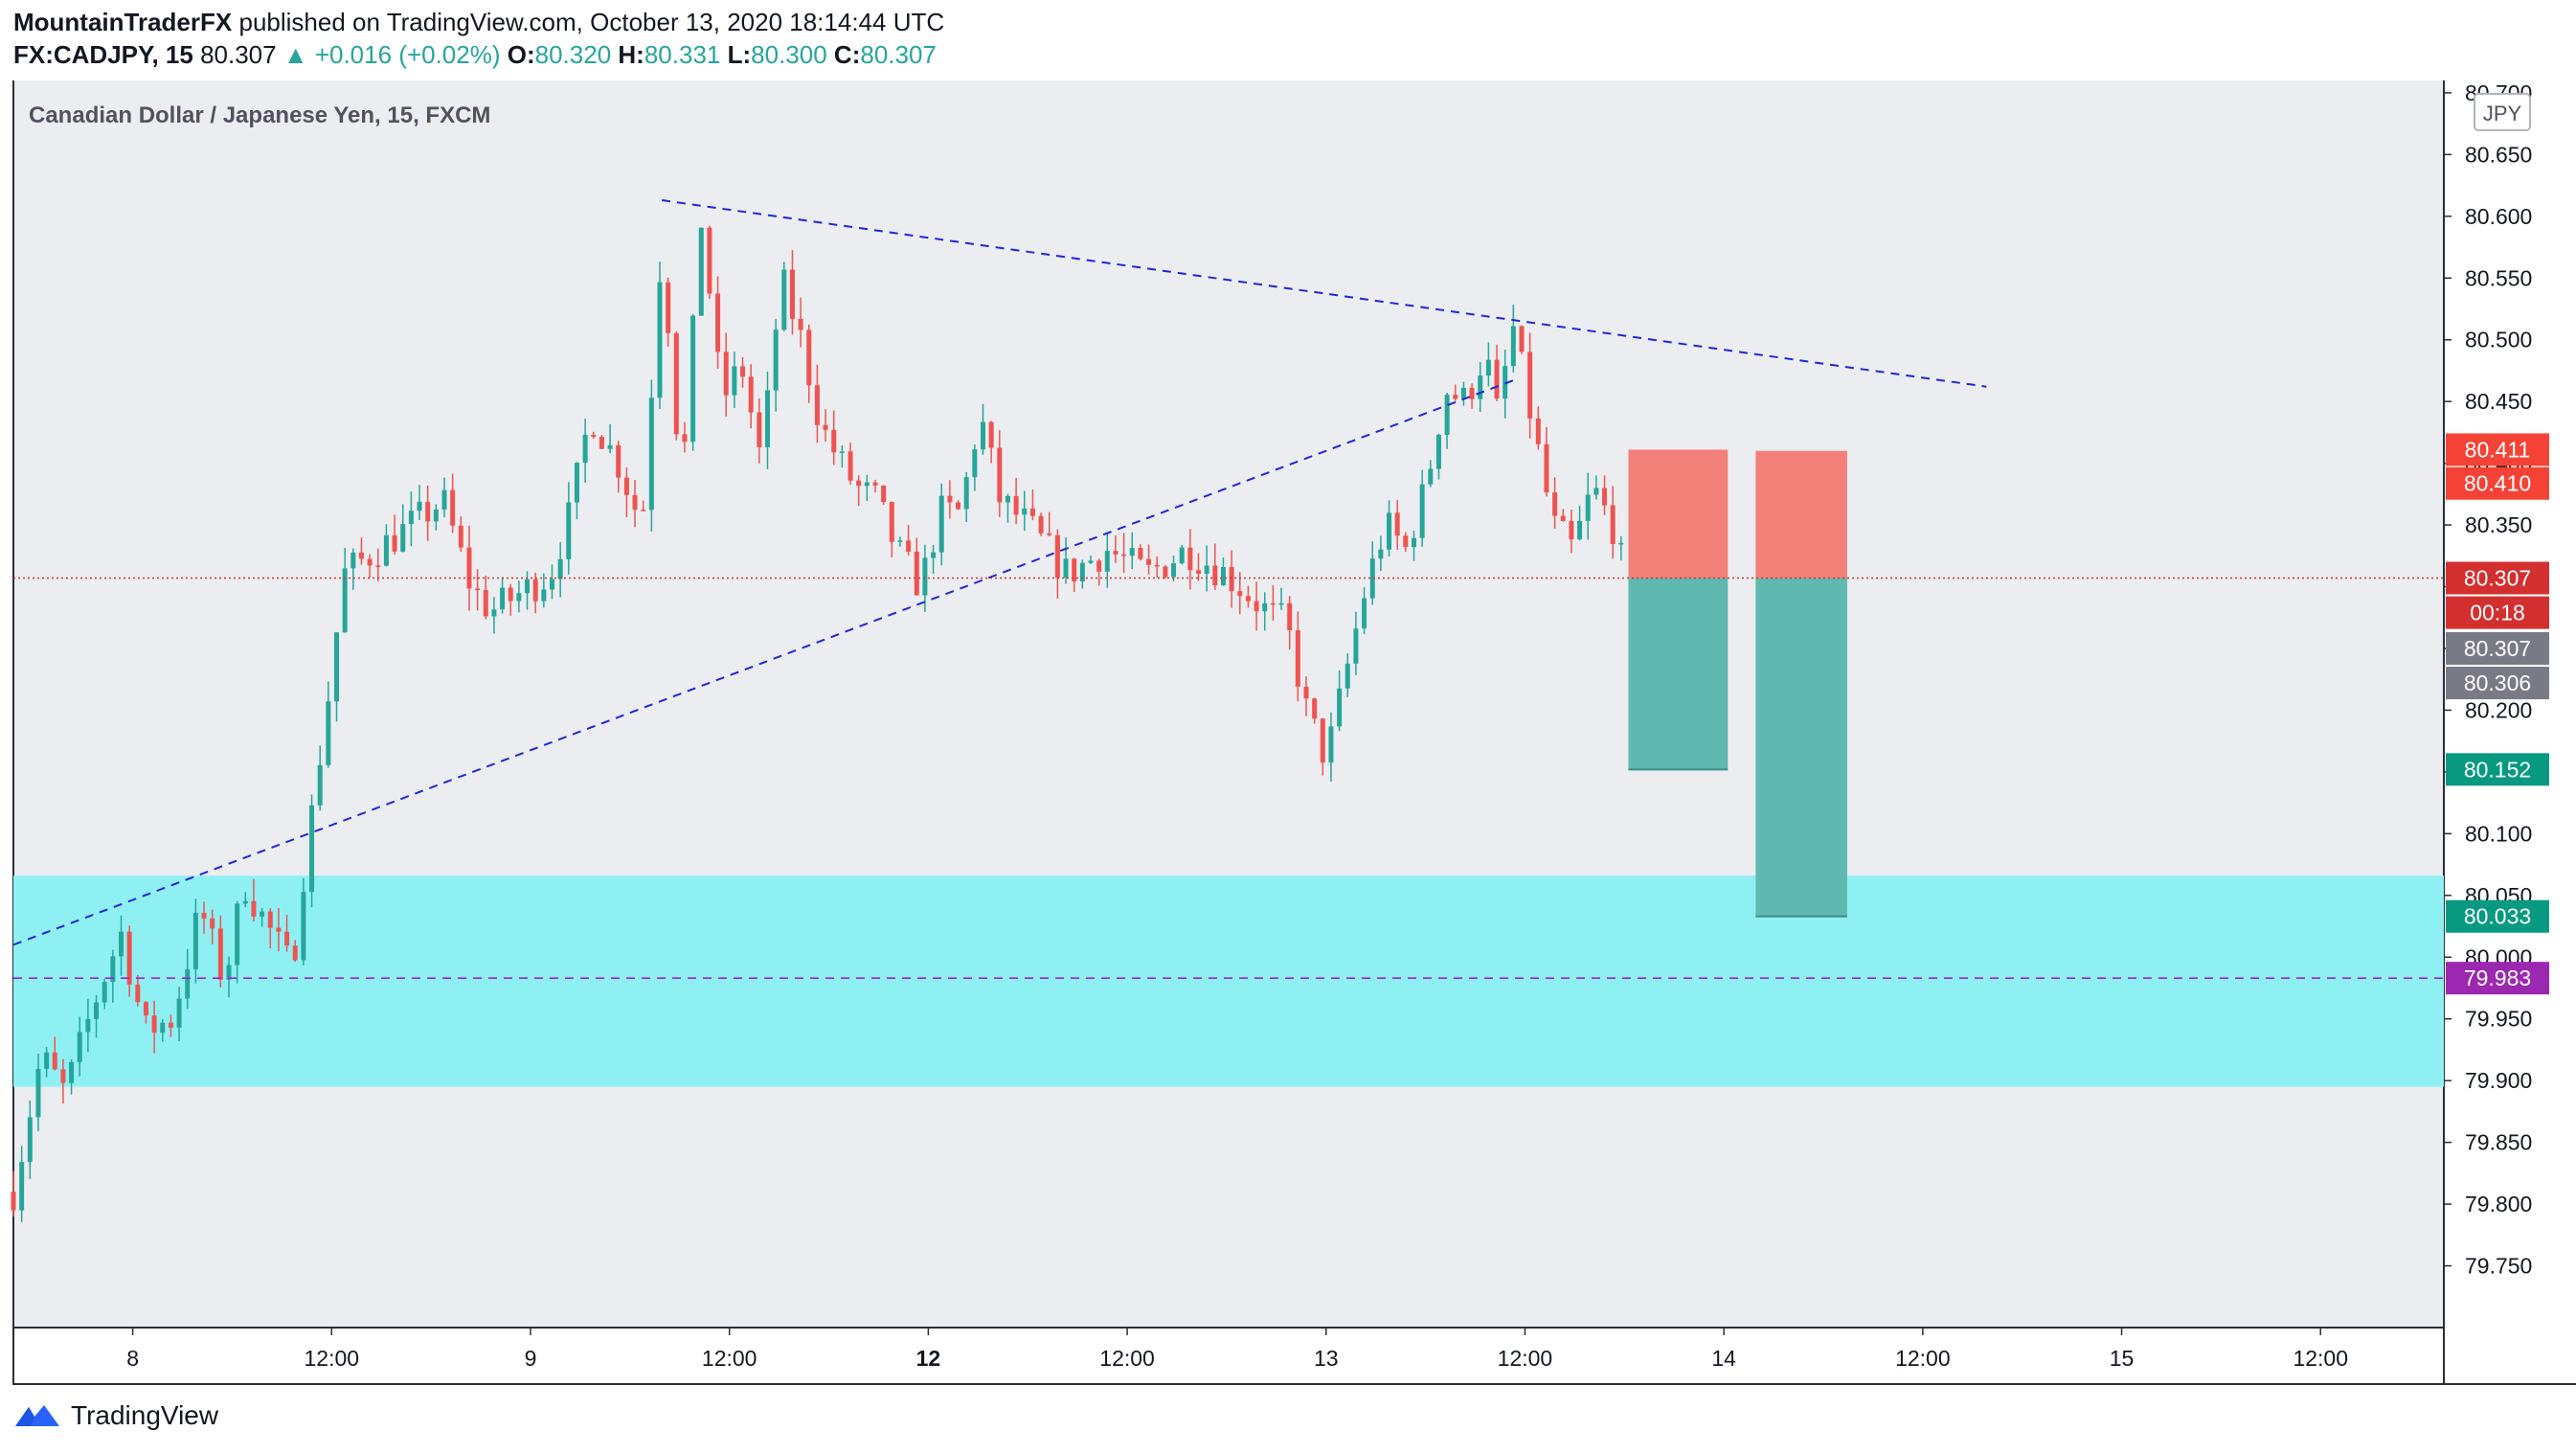 Image resolution: width=2576 pixels, height=1454 pixels. Describe the element at coordinates (1801, 514) in the screenshot. I see `short-position-2-stop-zone` at that location.